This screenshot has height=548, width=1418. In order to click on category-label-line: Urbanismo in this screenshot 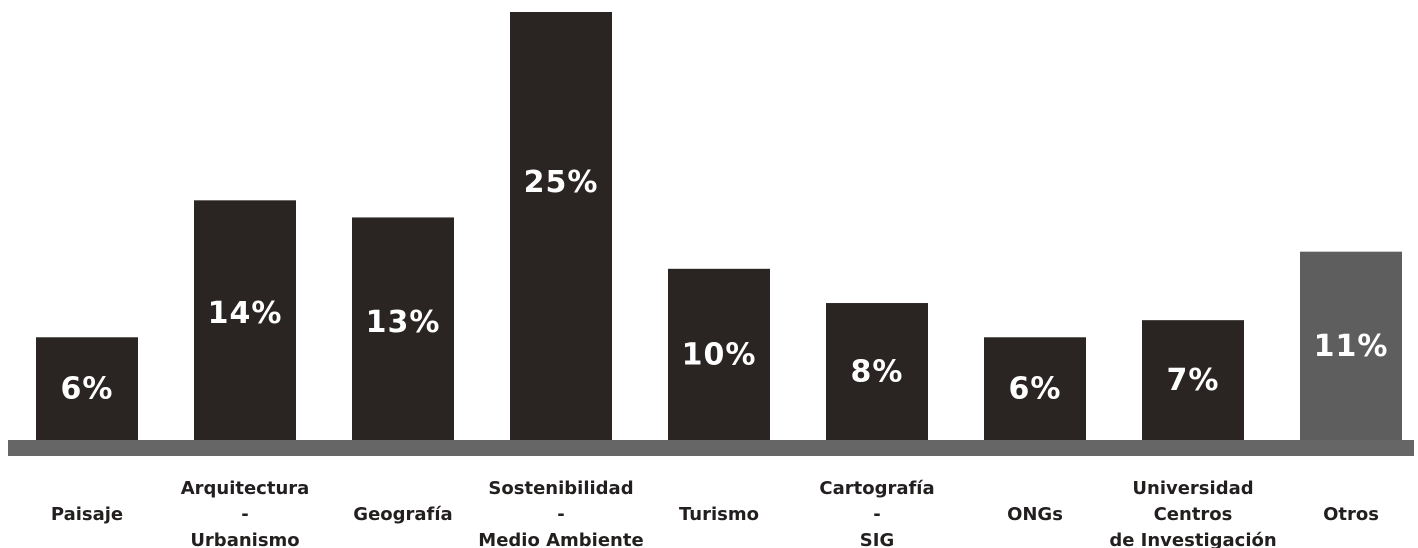, I will do `click(244, 539)`.